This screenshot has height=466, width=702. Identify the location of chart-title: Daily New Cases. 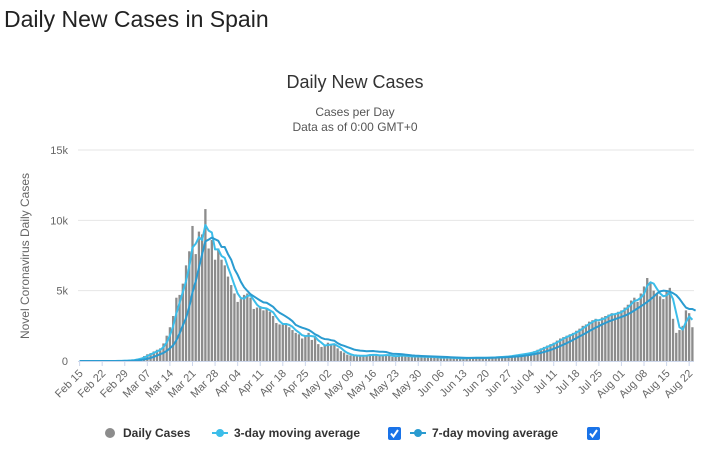
(354, 82).